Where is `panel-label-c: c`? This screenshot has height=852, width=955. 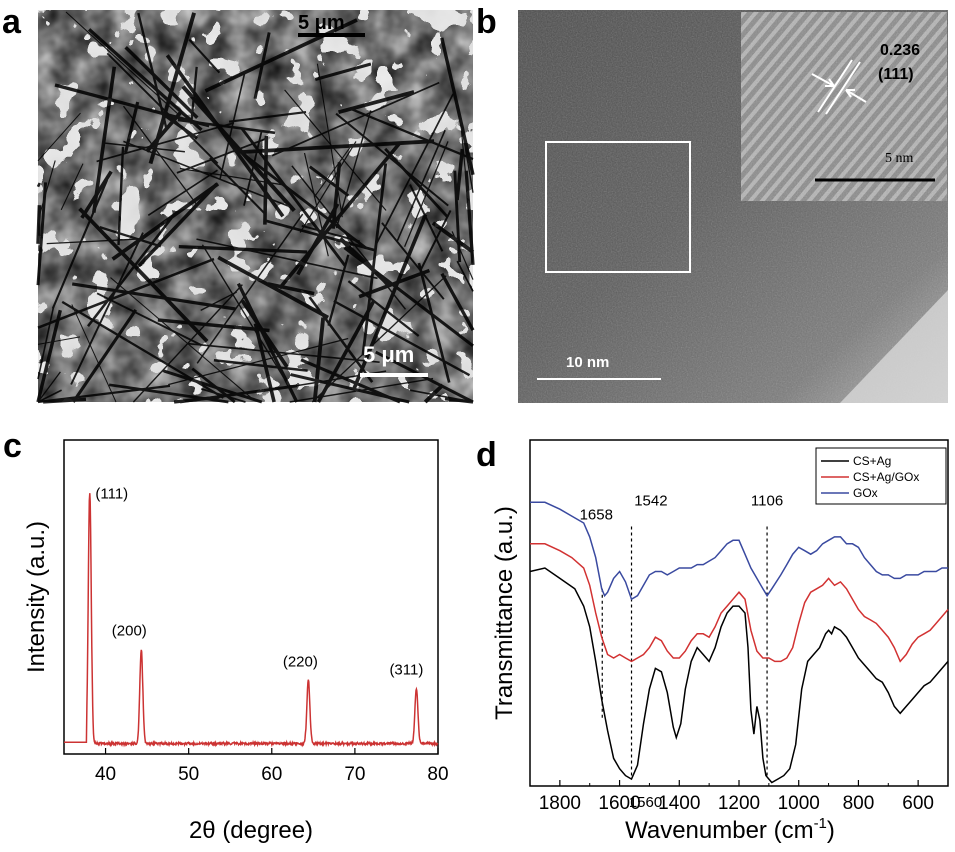
panel-label-c: c is located at coordinates (12, 446).